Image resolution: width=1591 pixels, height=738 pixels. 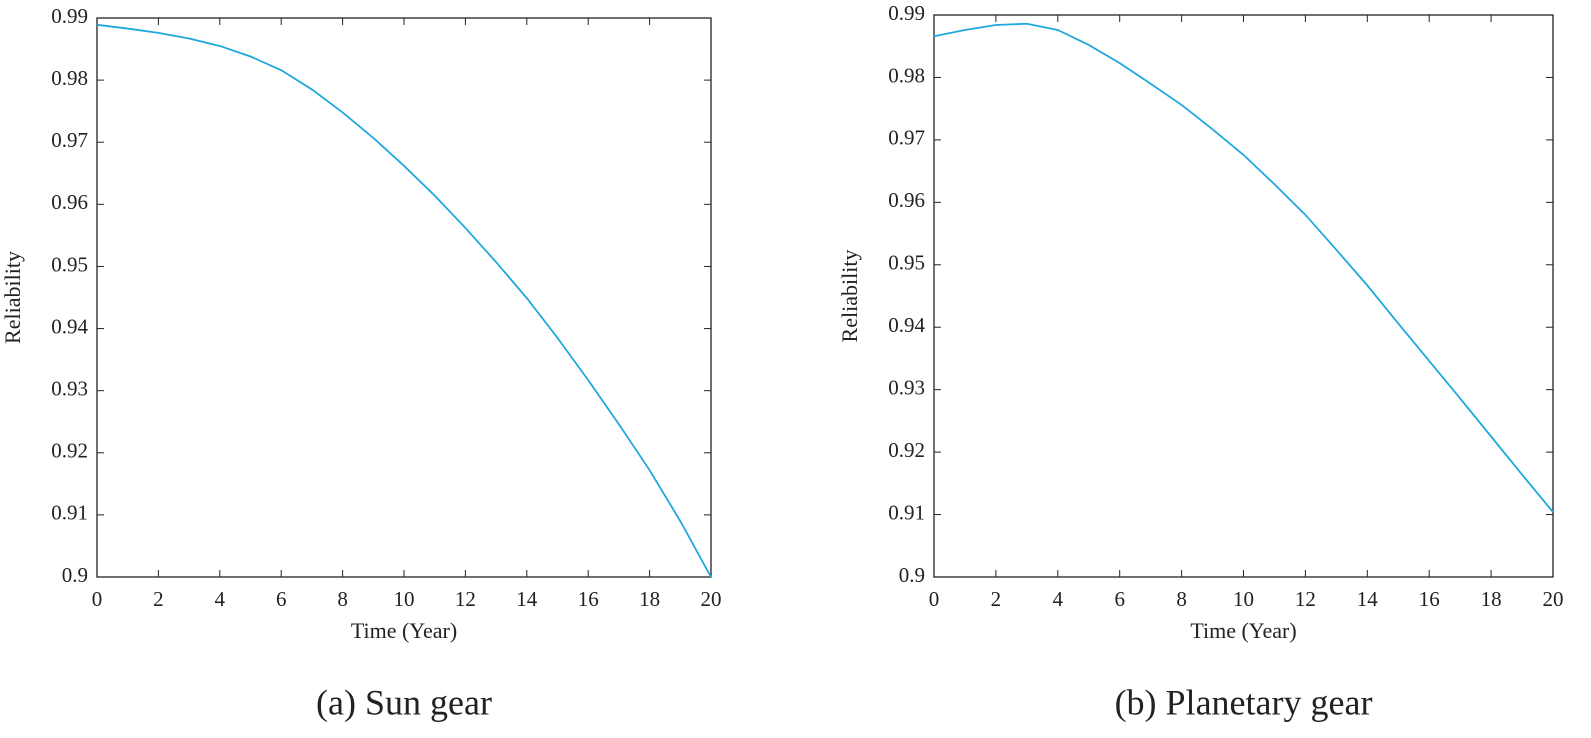 I want to click on caption: (b) Planetary gear, so click(x=1244, y=702).